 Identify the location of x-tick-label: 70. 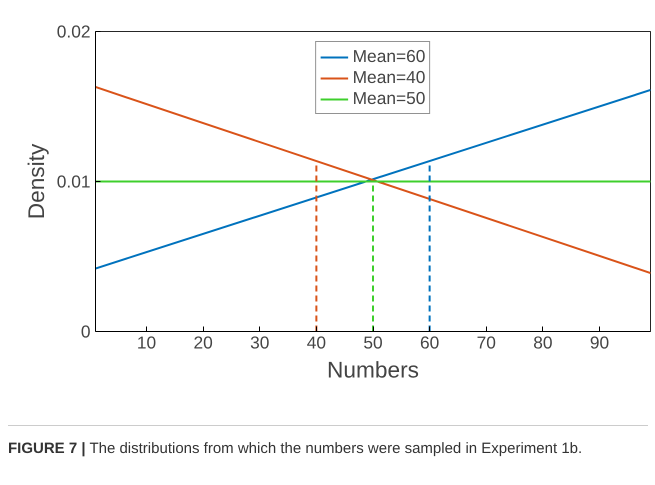
(486, 342).